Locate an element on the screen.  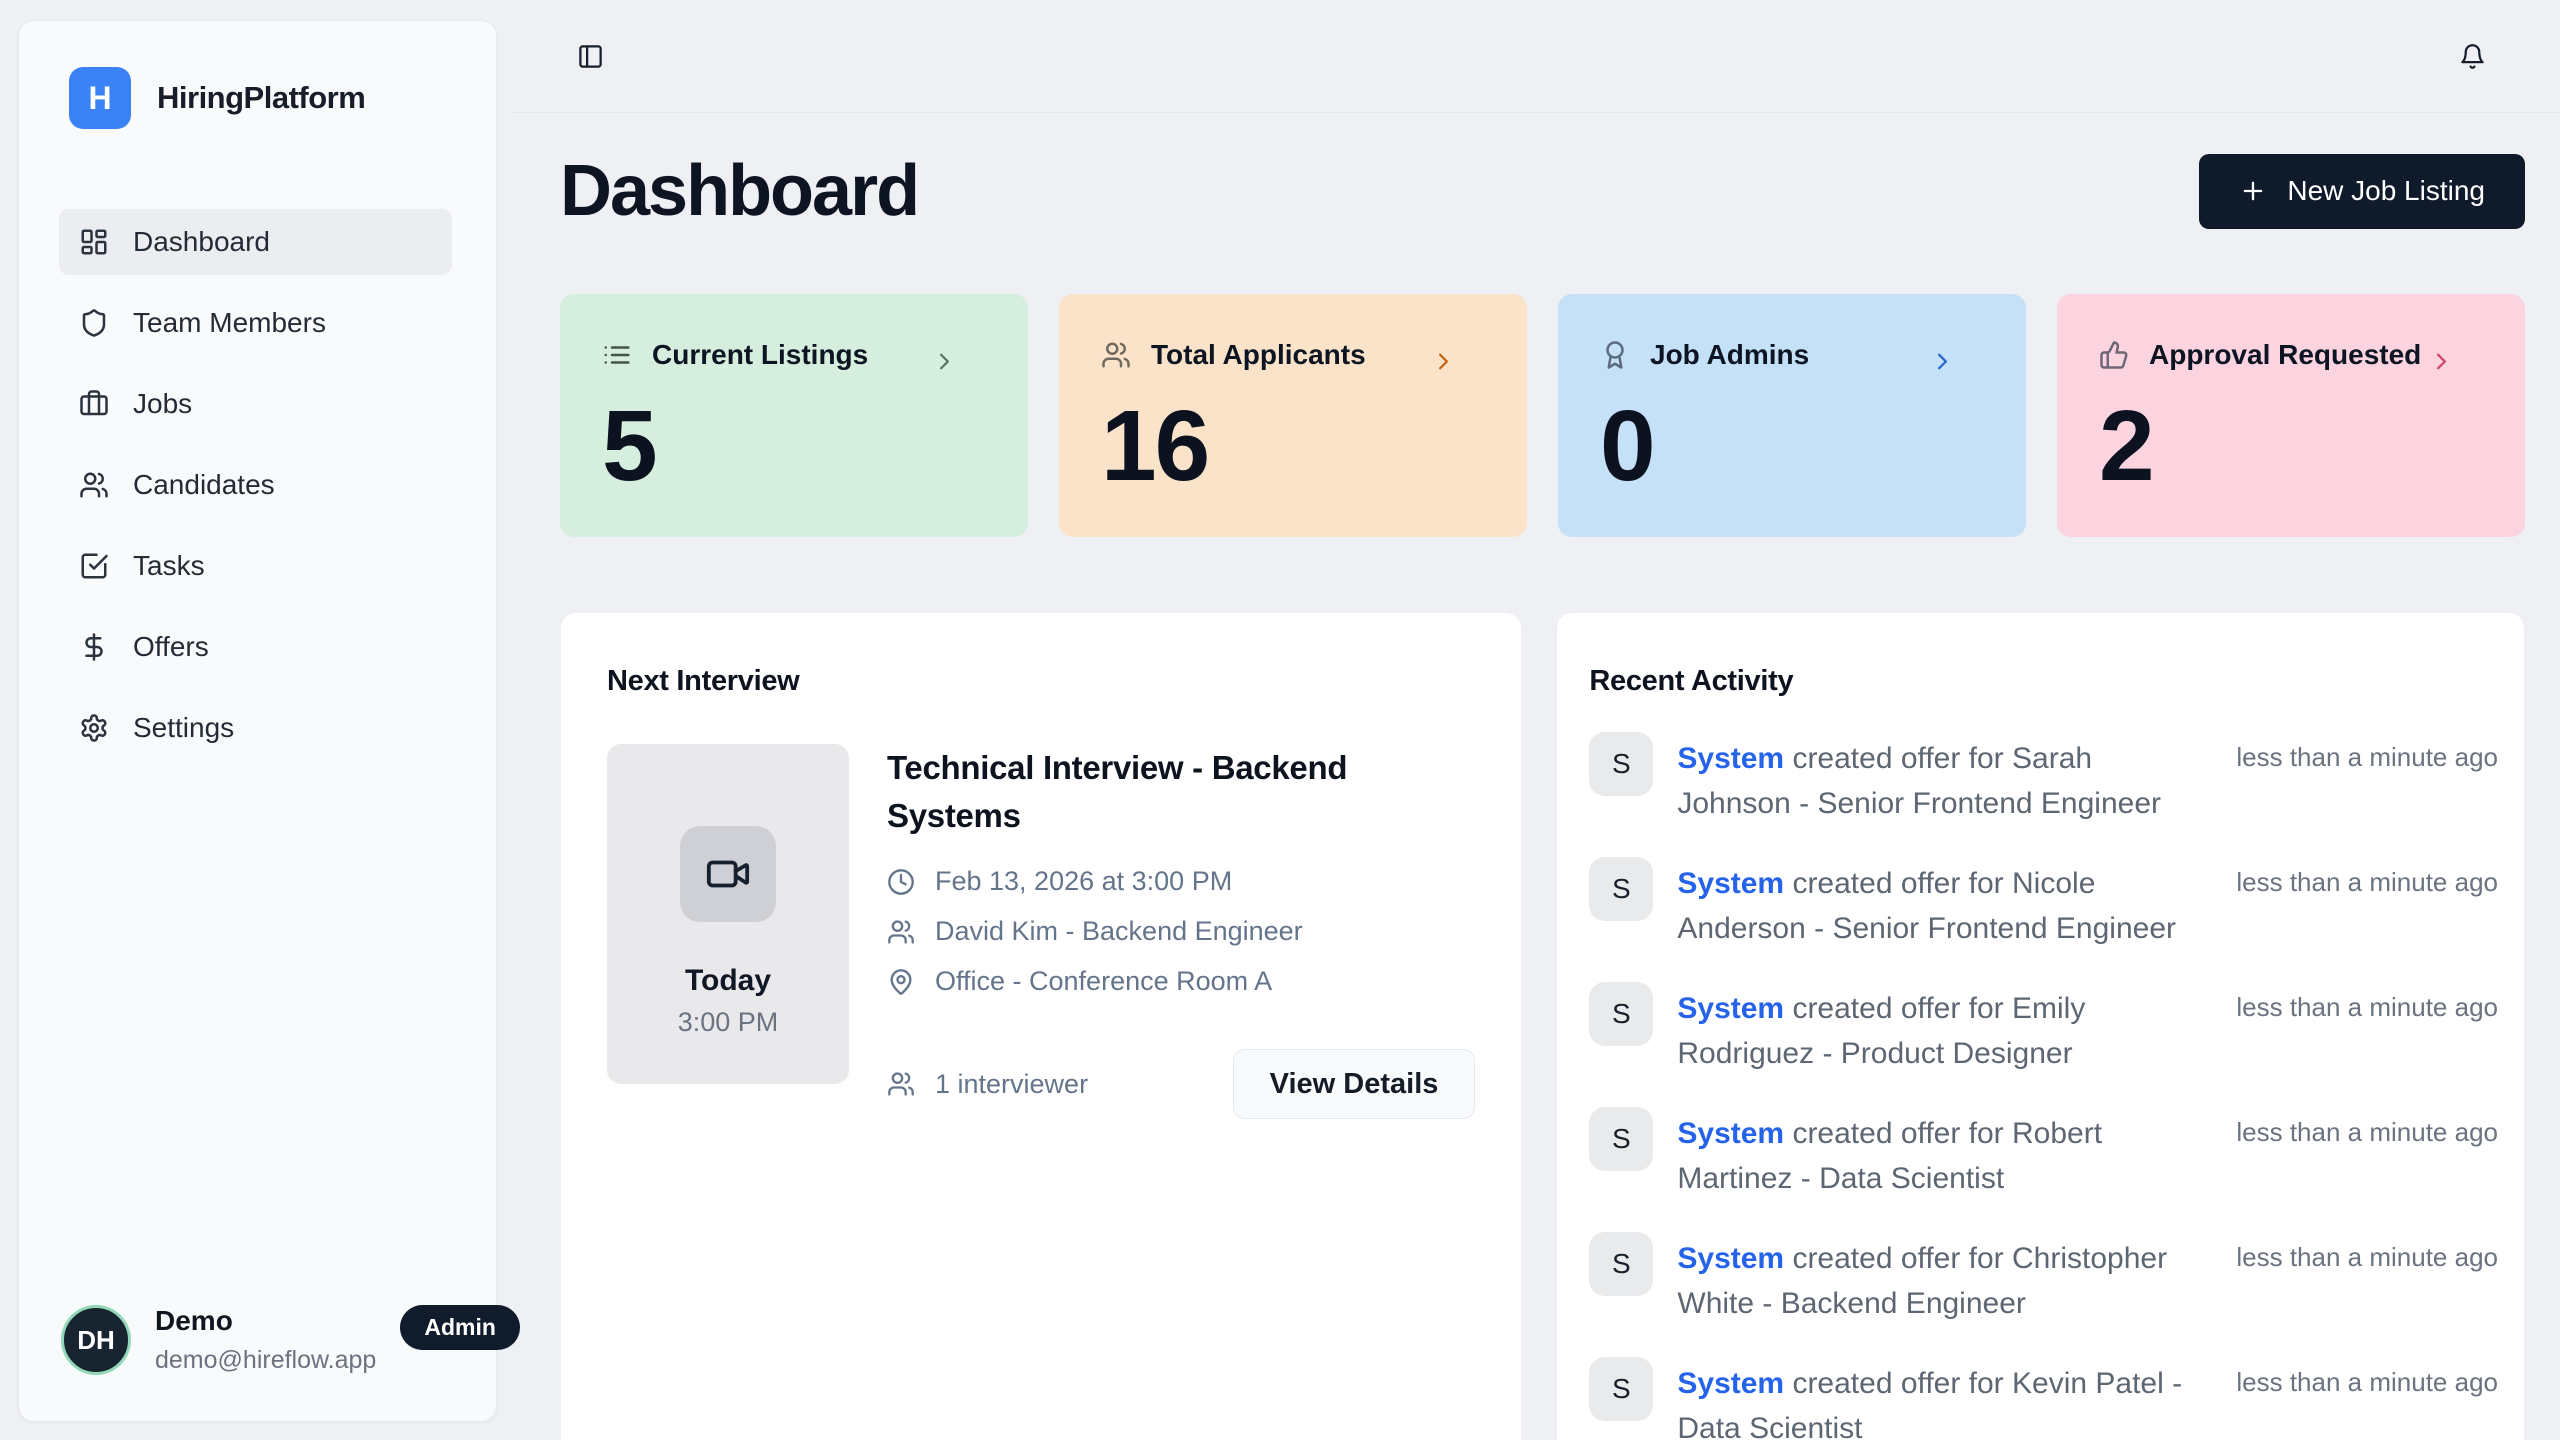
stat-card-approval-requested: Approval Requested 2 is located at coordinates (2291, 415).